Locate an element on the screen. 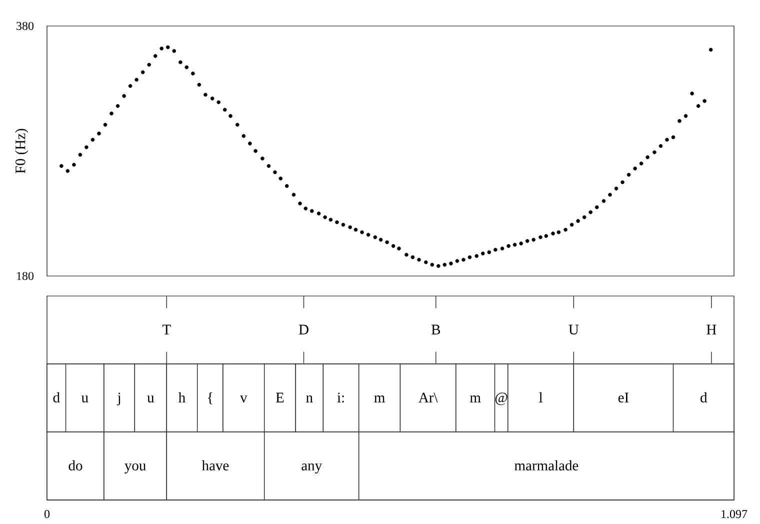  ref-line-label: H is located at coordinates (711, 329).